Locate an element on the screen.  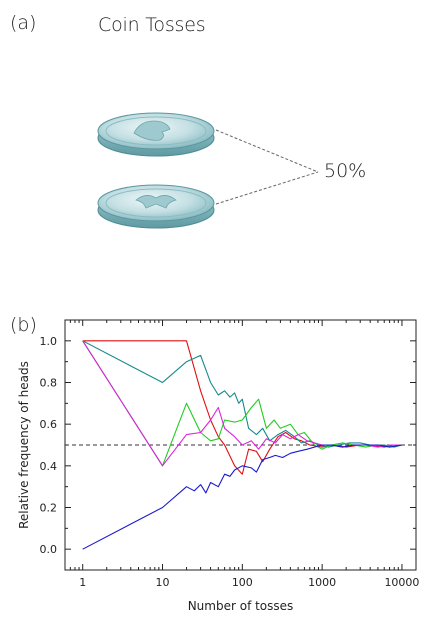
y-axis-title: Relative frequency of heads is located at coordinates (24, 445).